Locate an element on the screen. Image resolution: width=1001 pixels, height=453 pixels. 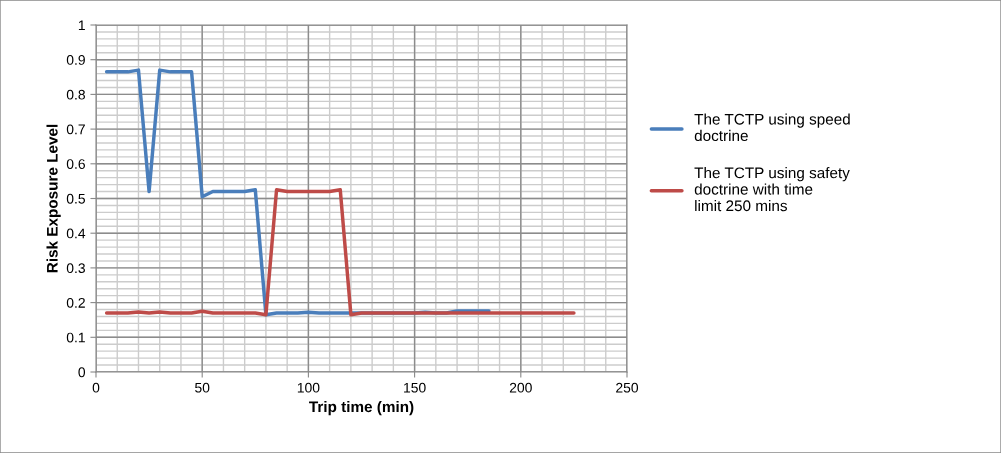
x-tick-label: 0 is located at coordinates (96, 387).